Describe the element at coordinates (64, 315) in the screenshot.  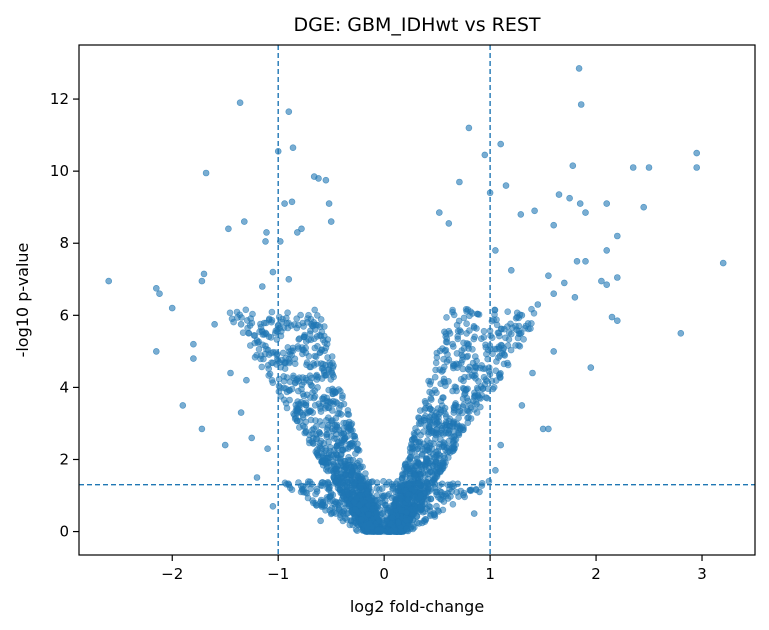
I see `y-tick-label: 6` at that location.